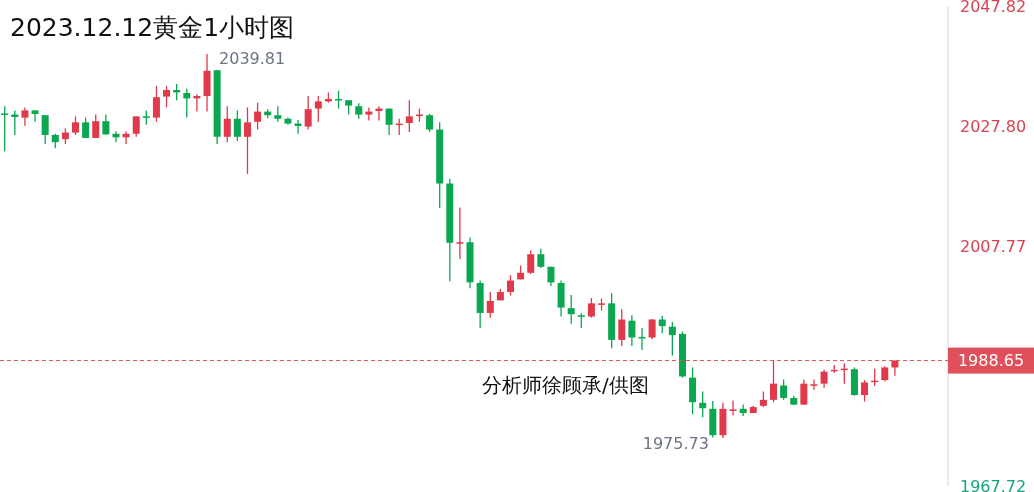  Describe the element at coordinates (252, 58) in the screenshot. I see `annotation: 2039.81` at that location.